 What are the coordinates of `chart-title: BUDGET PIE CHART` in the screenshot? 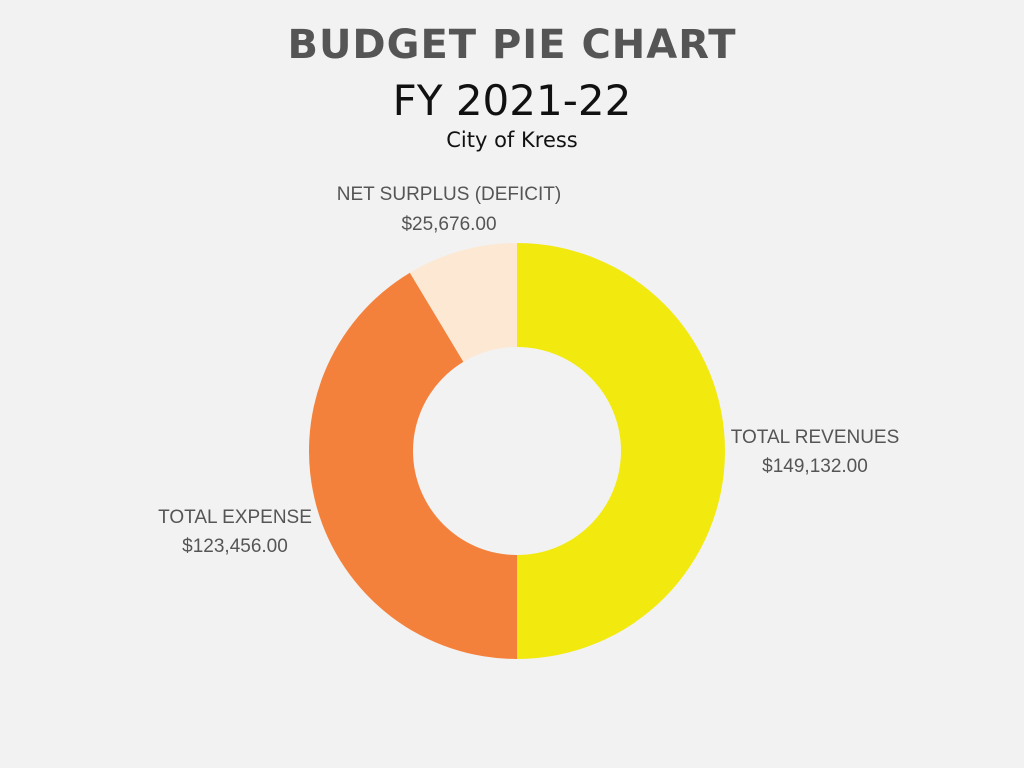 It's located at (512, 45).